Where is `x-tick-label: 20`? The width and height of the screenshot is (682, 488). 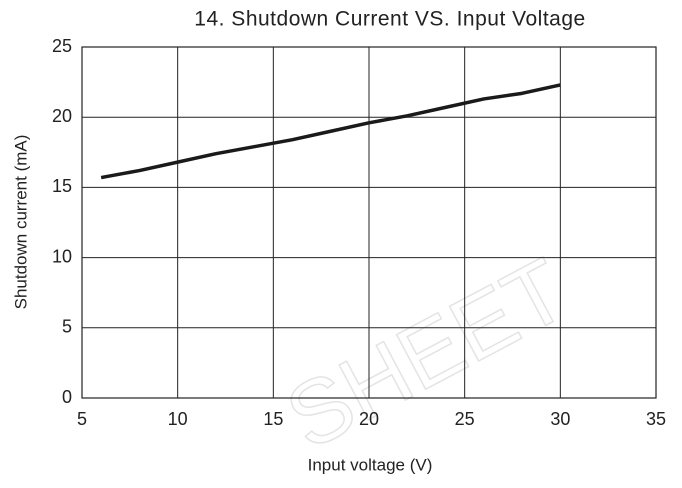 x-tick-label: 20 is located at coordinates (369, 419).